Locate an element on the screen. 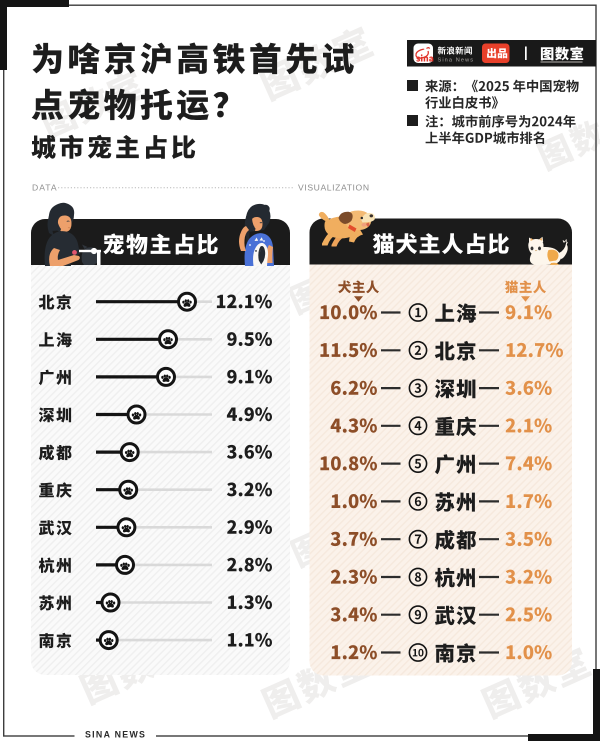 The width and height of the screenshot is (600, 741). svg-text: VISUALIZATION is located at coordinates (334, 188).